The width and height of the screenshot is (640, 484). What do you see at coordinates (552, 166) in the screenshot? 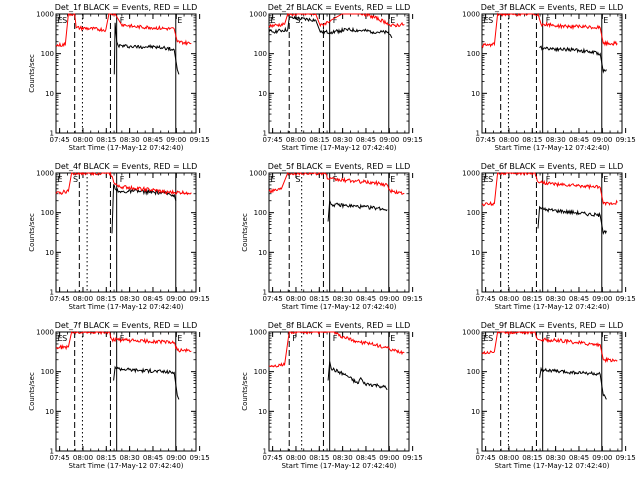
I see `panel-title: Det_6f BLACK = Events, RED = LLD` at bounding box center [552, 166].